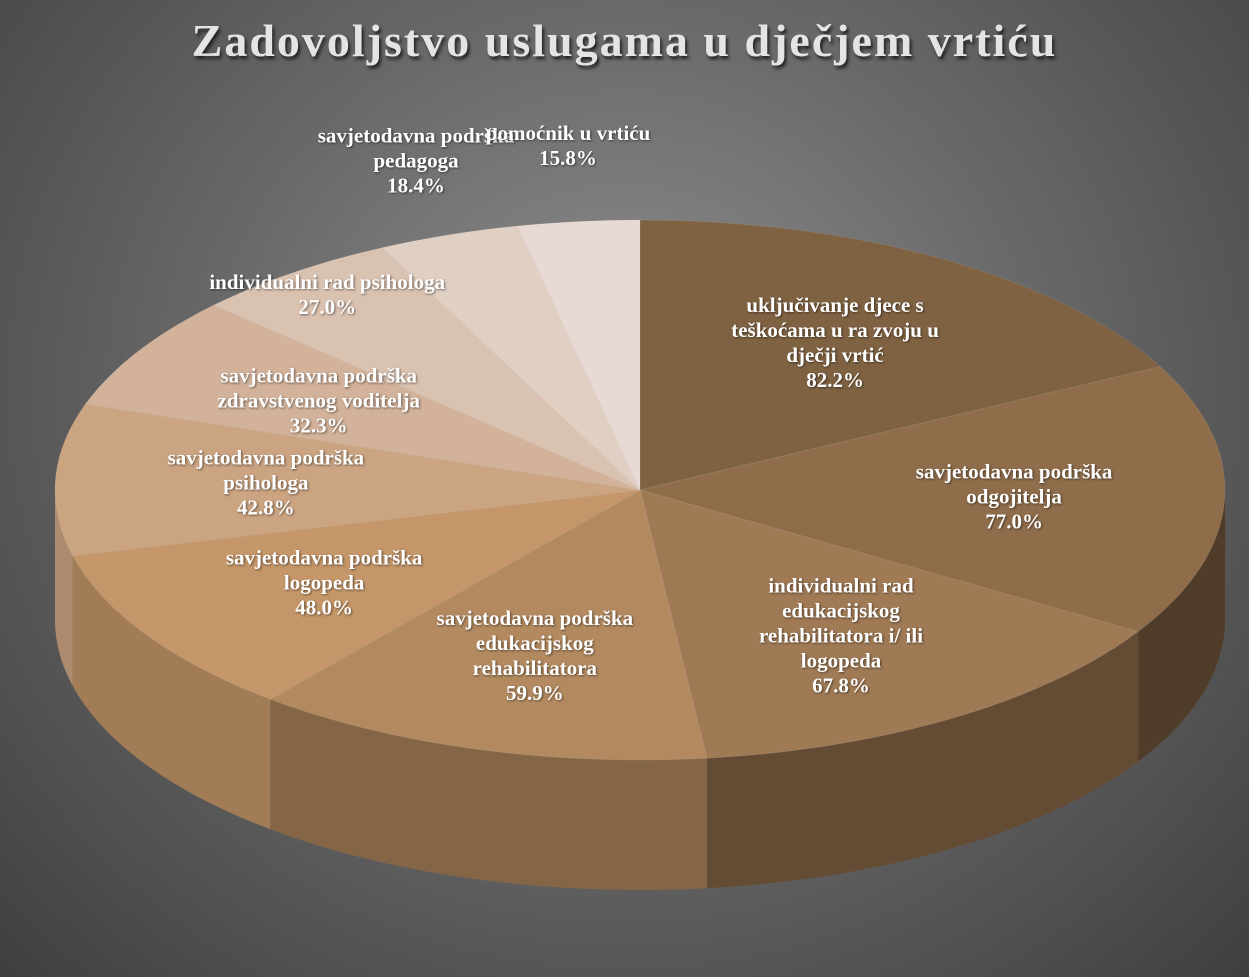 Image resolution: width=1249 pixels, height=977 pixels. I want to click on data-label: savjetodavna podrška psihologa 42.8%, so click(266, 483).